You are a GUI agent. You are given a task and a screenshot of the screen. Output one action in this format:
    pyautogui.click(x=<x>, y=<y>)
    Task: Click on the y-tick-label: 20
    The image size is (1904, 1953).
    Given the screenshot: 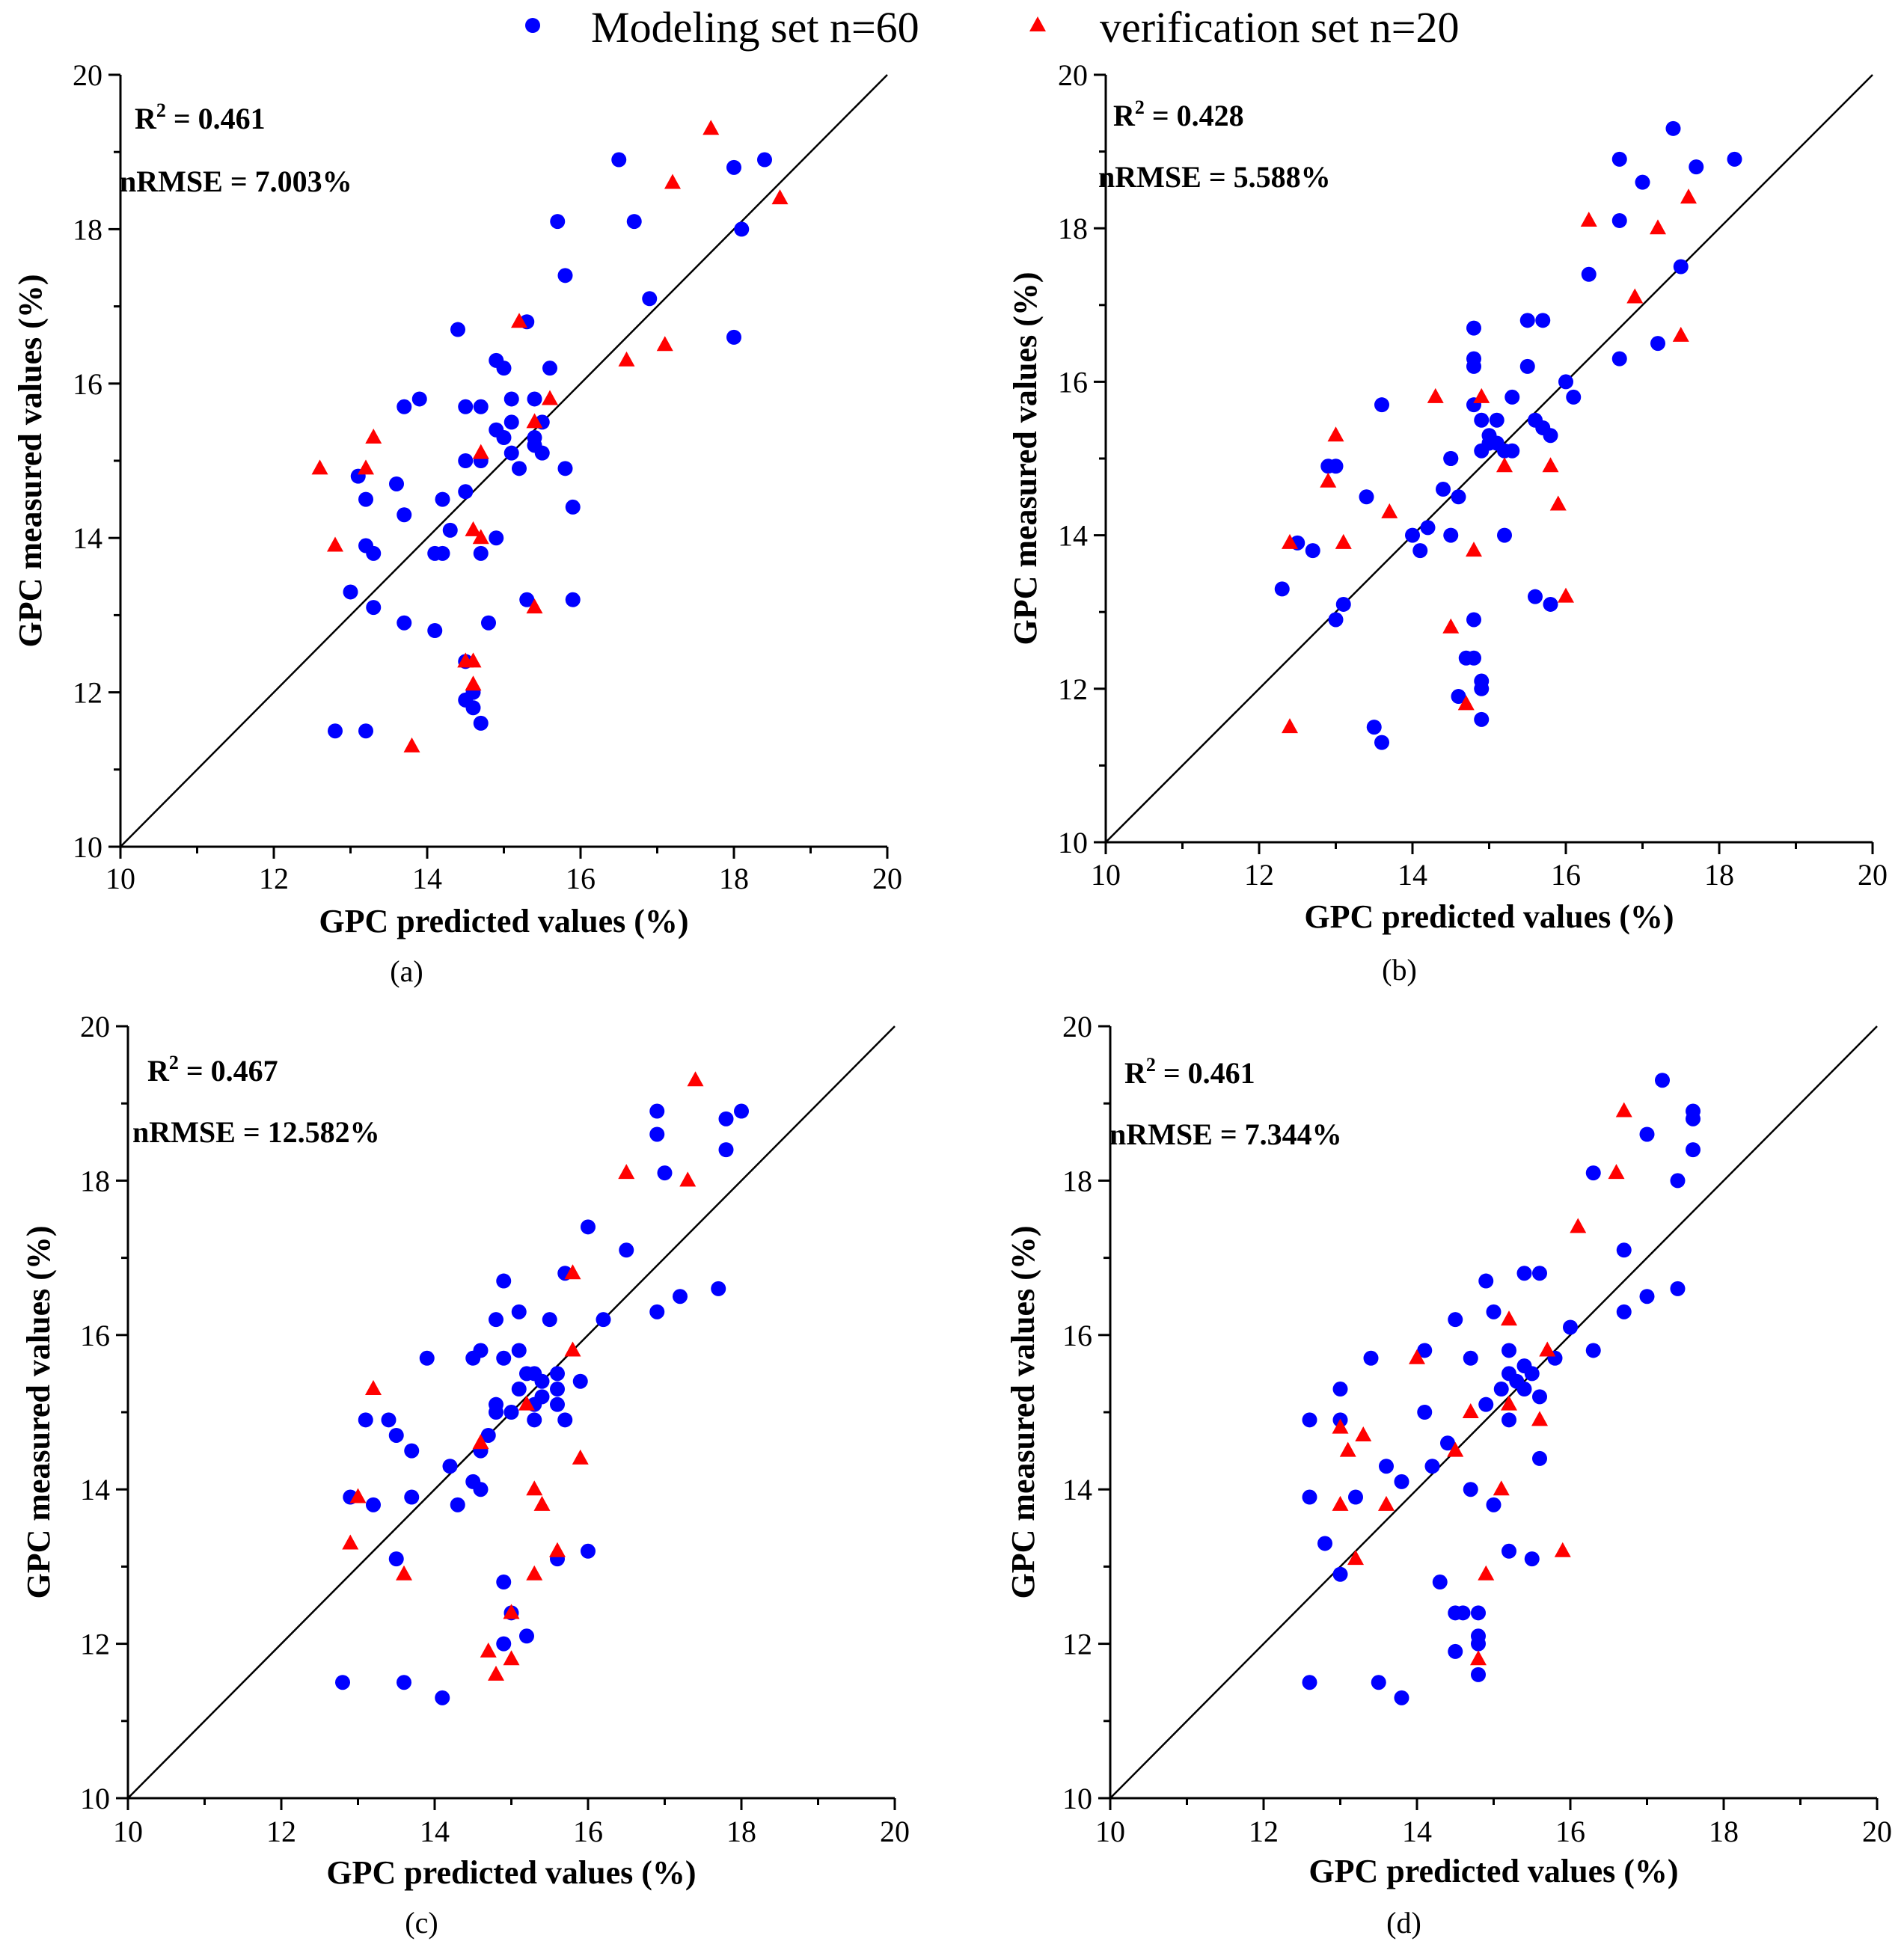 What is the action you would take?
    pyautogui.click(x=1077, y=1027)
    